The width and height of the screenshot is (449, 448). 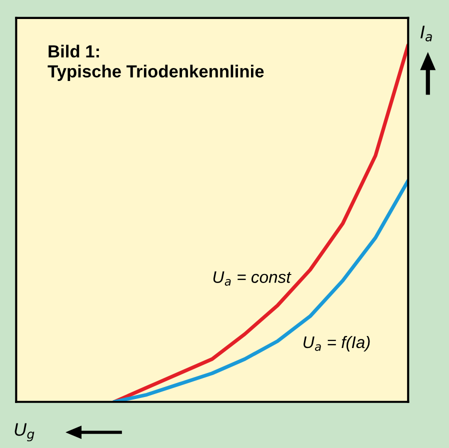 I want to click on y-axis-title: I$_{a}$, so click(x=426, y=34).